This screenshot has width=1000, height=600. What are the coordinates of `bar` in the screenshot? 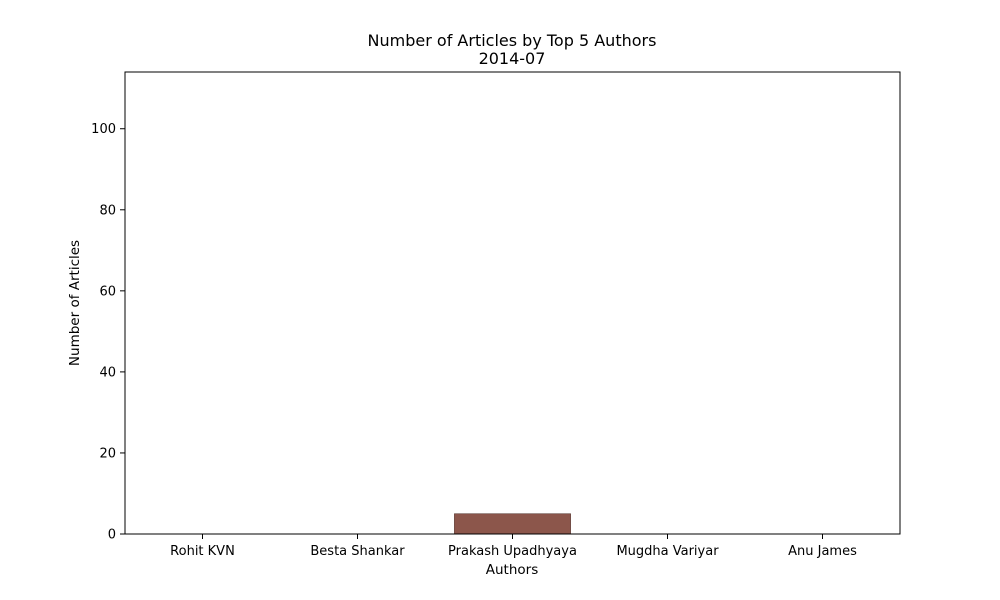 It's located at (512, 524).